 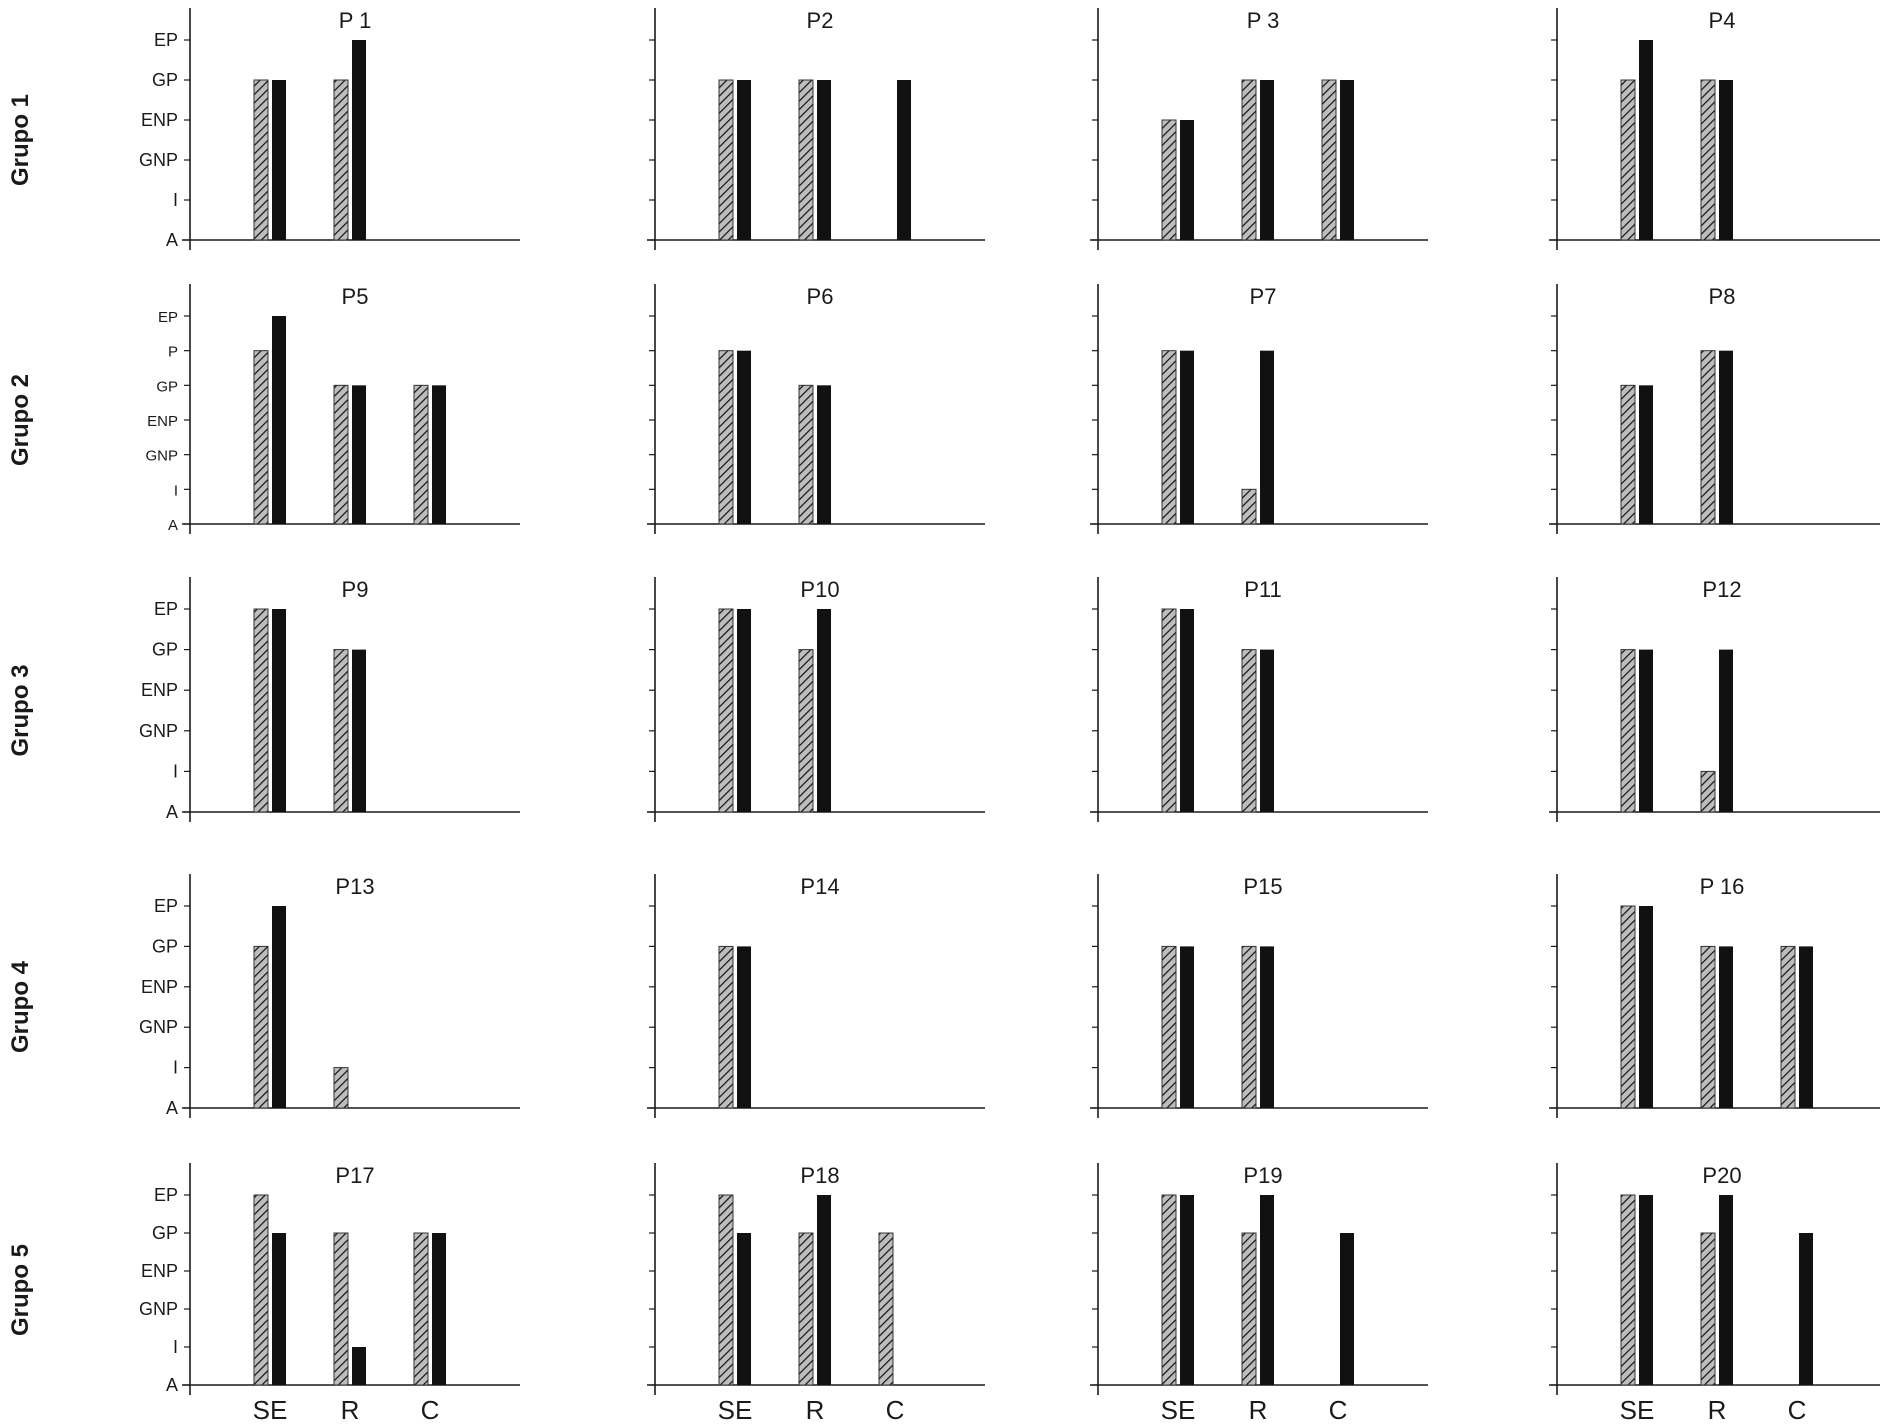 I want to click on panel-title: P20, so click(x=1721, y=1175).